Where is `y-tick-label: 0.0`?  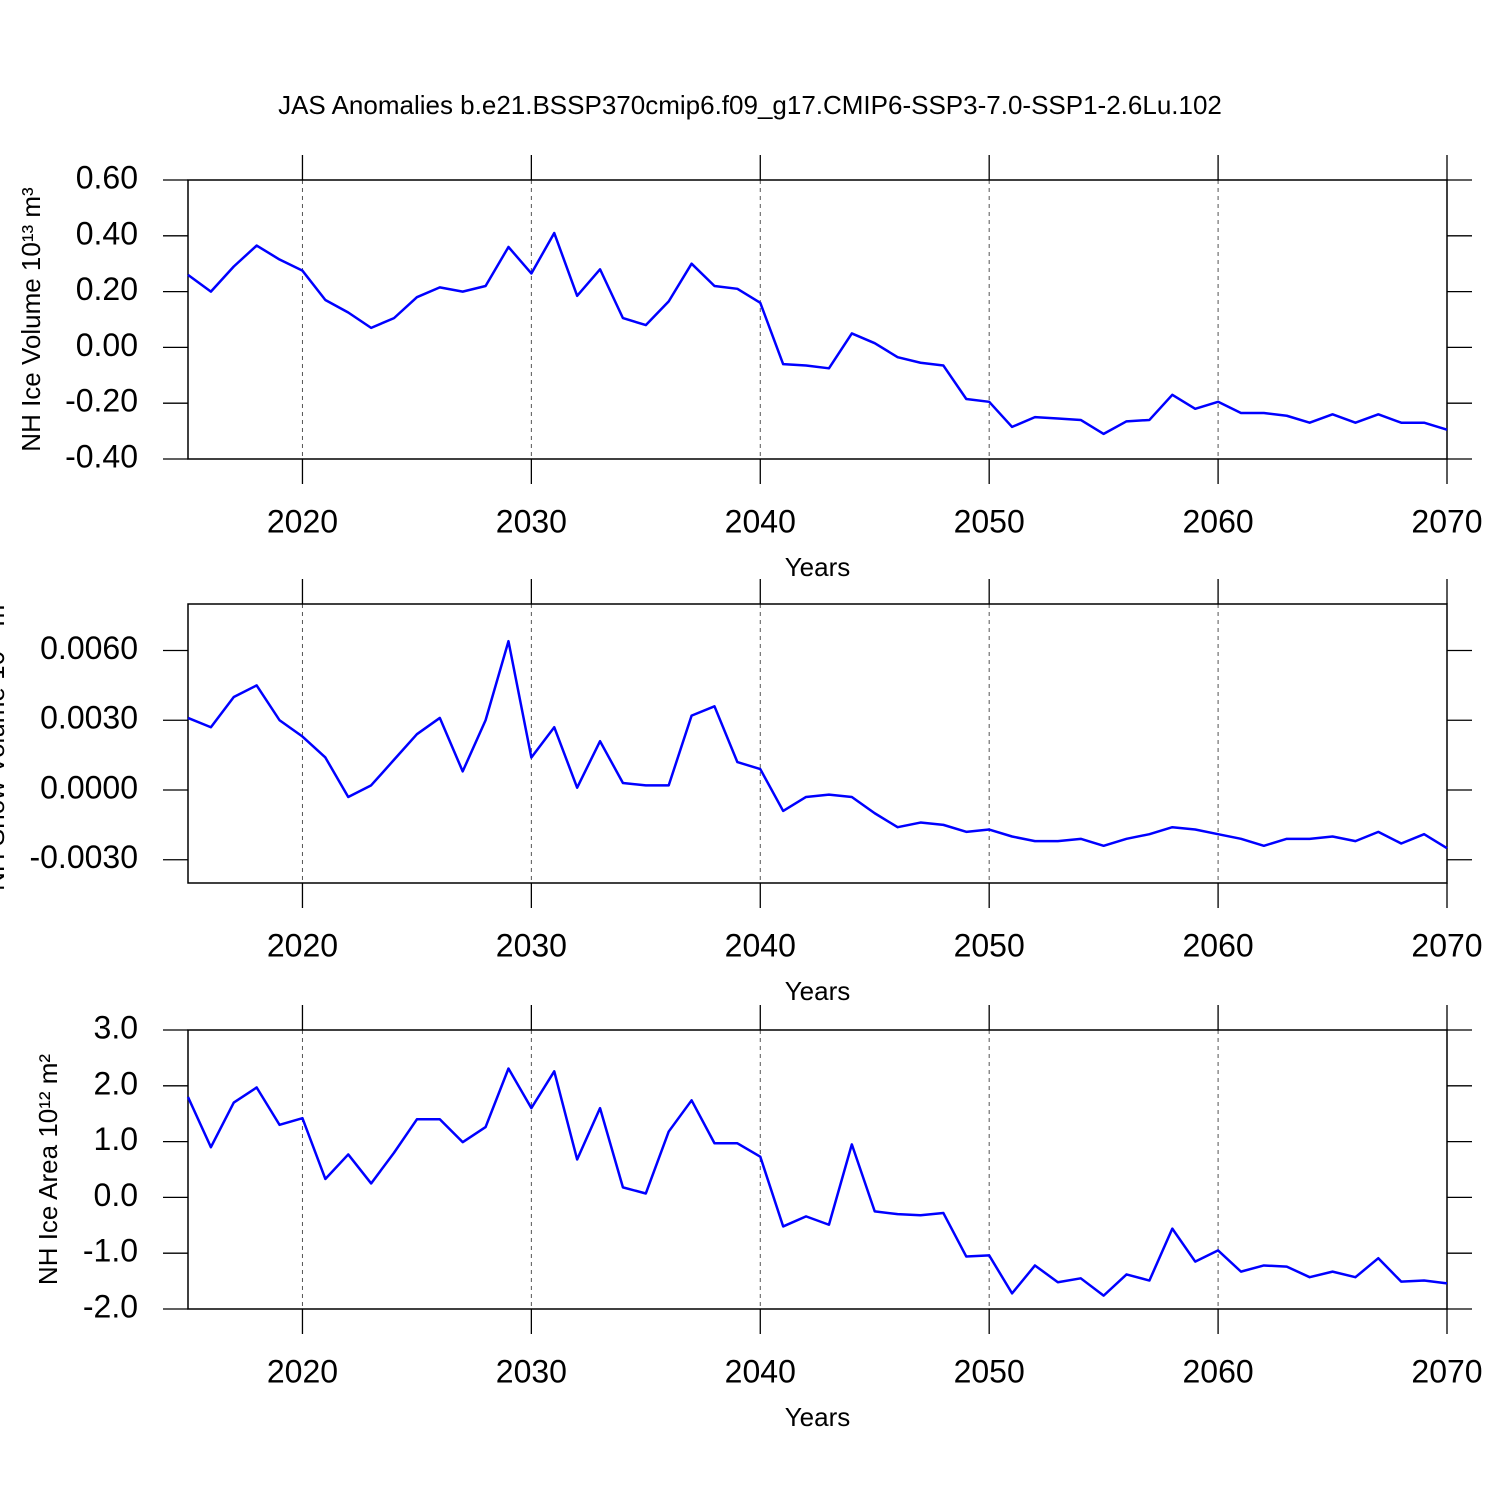 y-tick-label: 0.0 is located at coordinates (116, 1195).